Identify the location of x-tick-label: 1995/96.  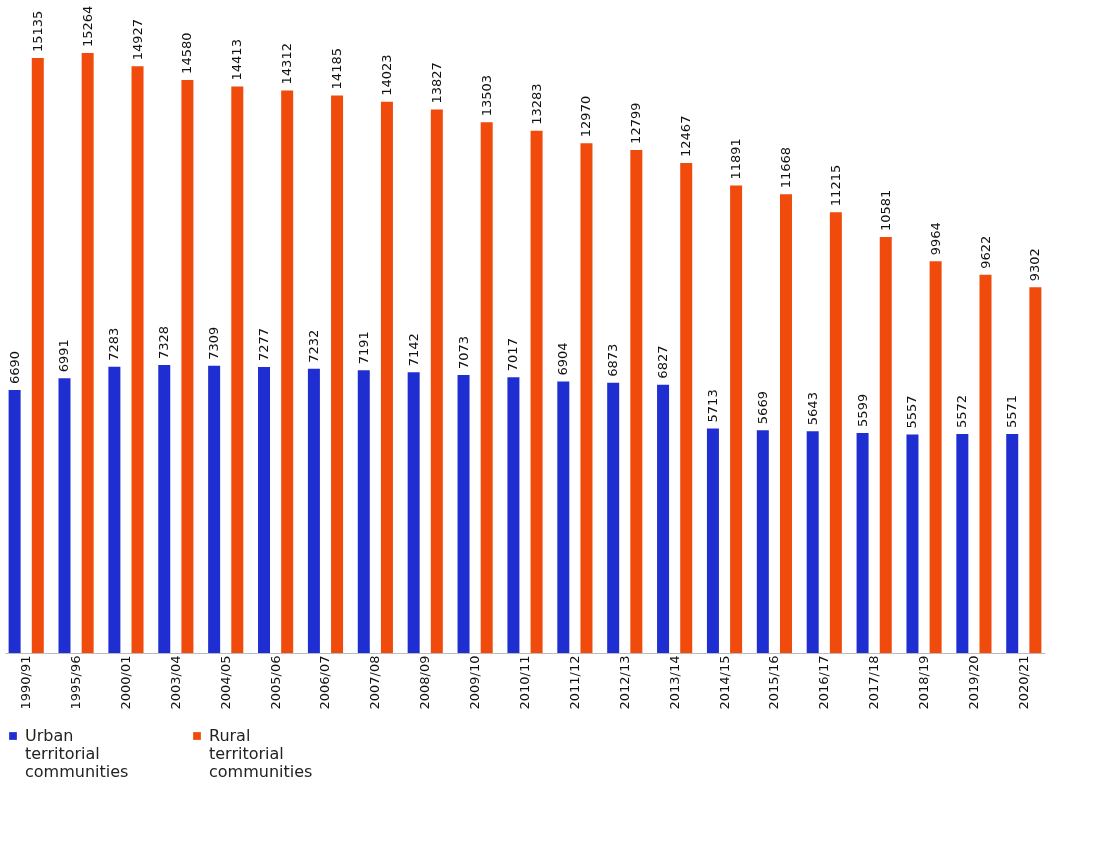
(76, 682).